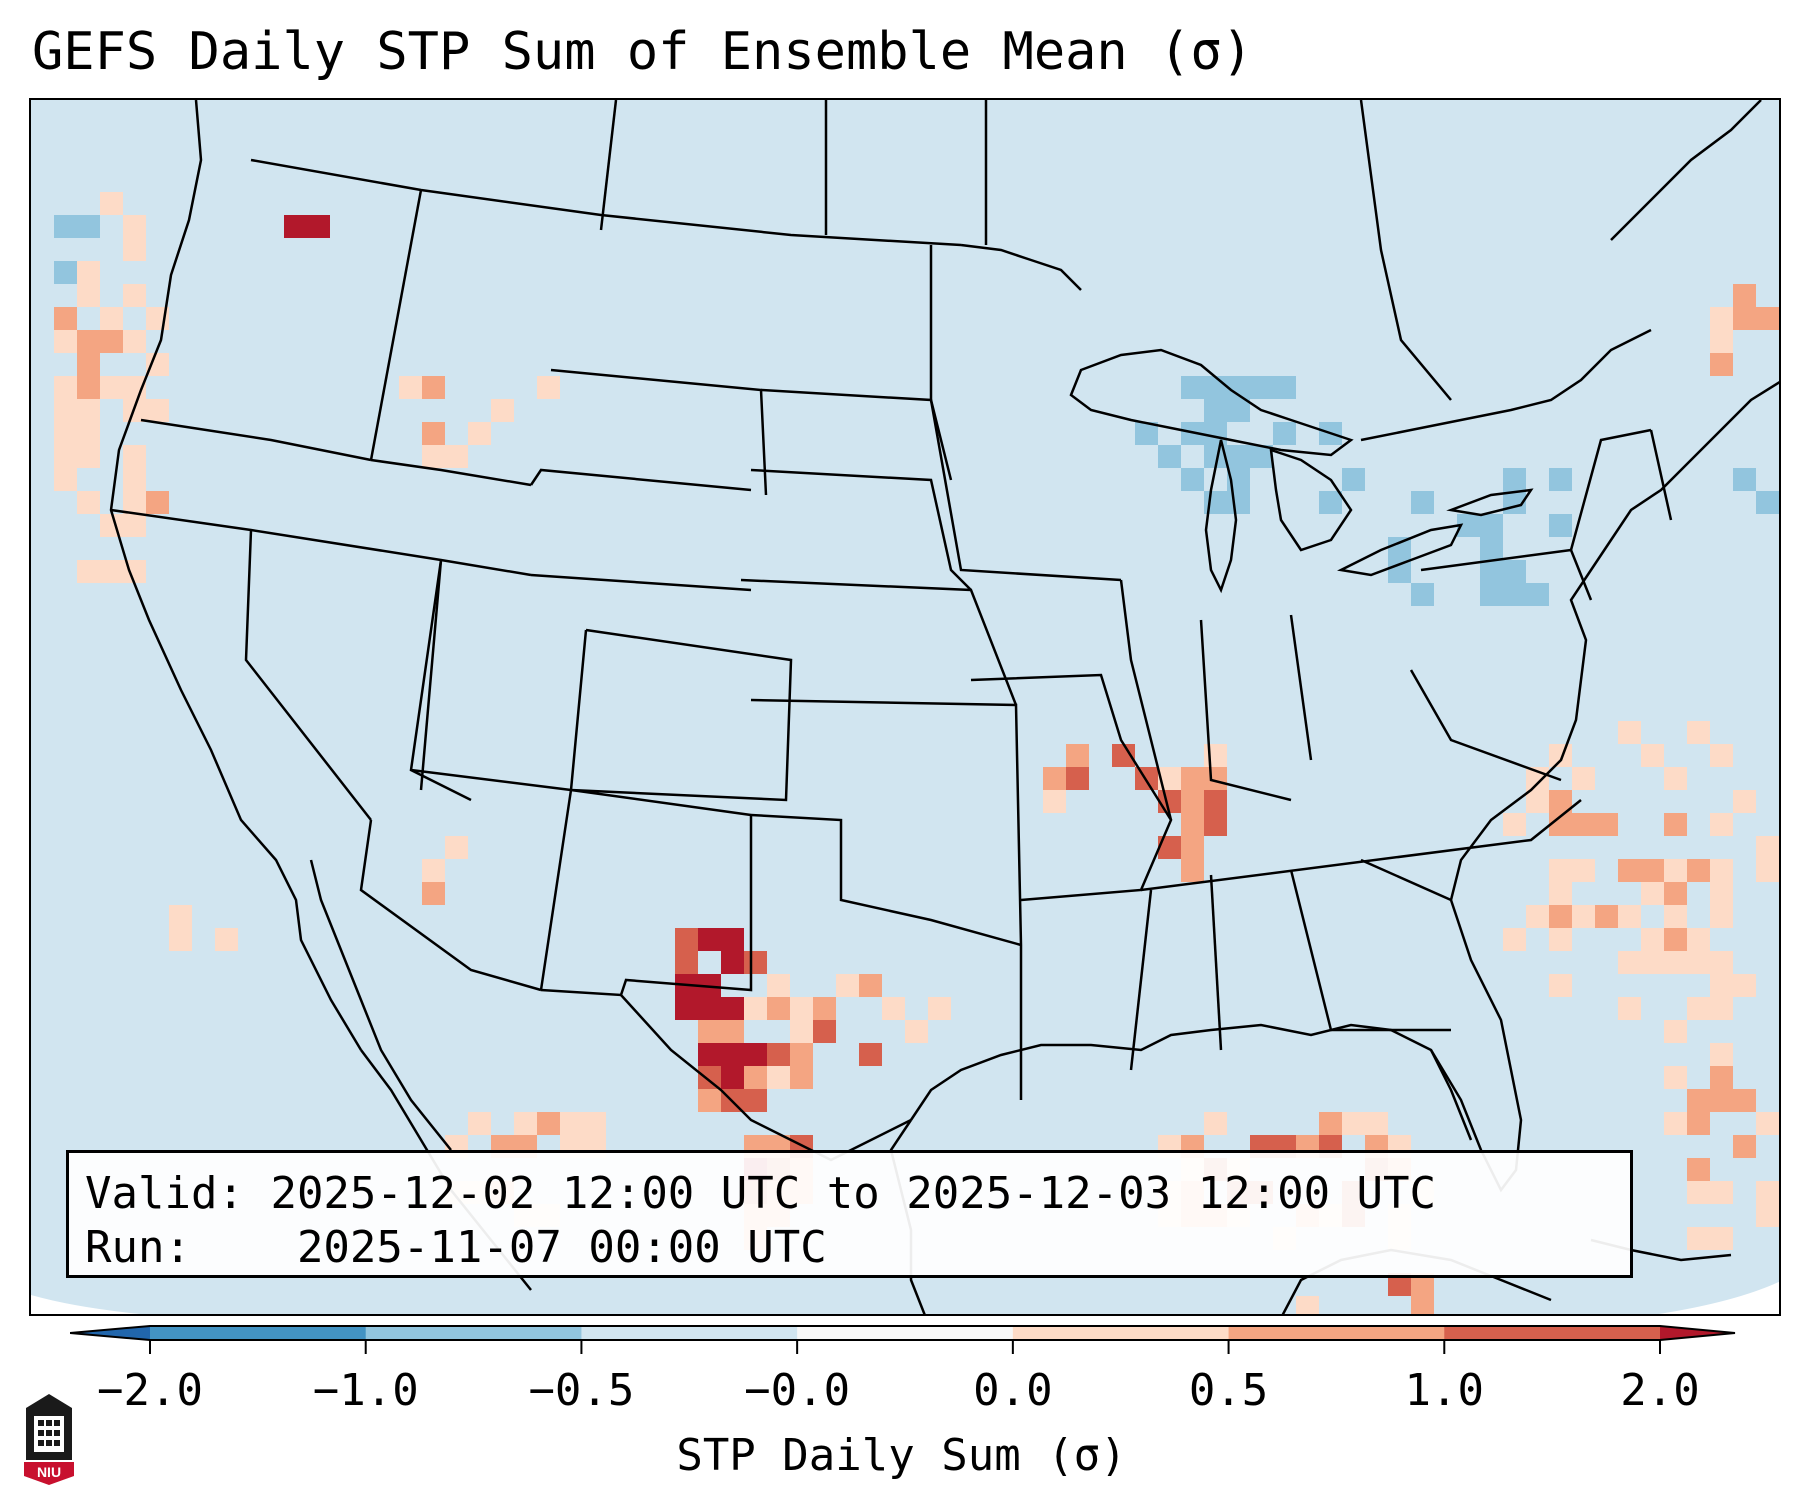 This screenshot has width=1803, height=1506. What do you see at coordinates (1660, 1390) in the screenshot?
I see `colorbar-tick-label: 2.0` at bounding box center [1660, 1390].